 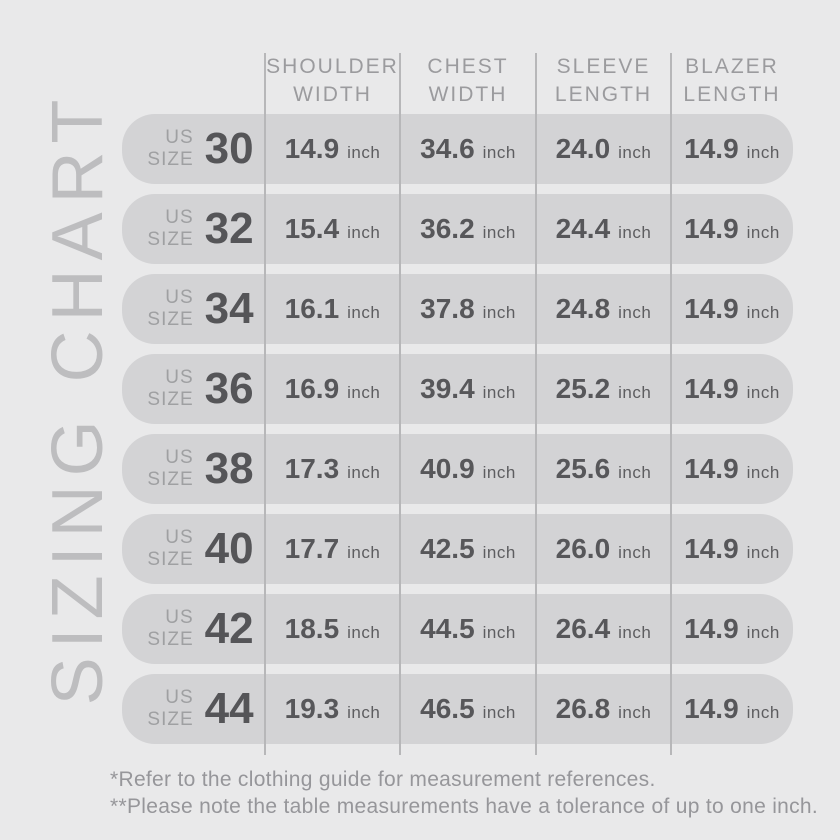 What do you see at coordinates (312, 628) in the screenshot?
I see `measurement-value: 18.5` at bounding box center [312, 628].